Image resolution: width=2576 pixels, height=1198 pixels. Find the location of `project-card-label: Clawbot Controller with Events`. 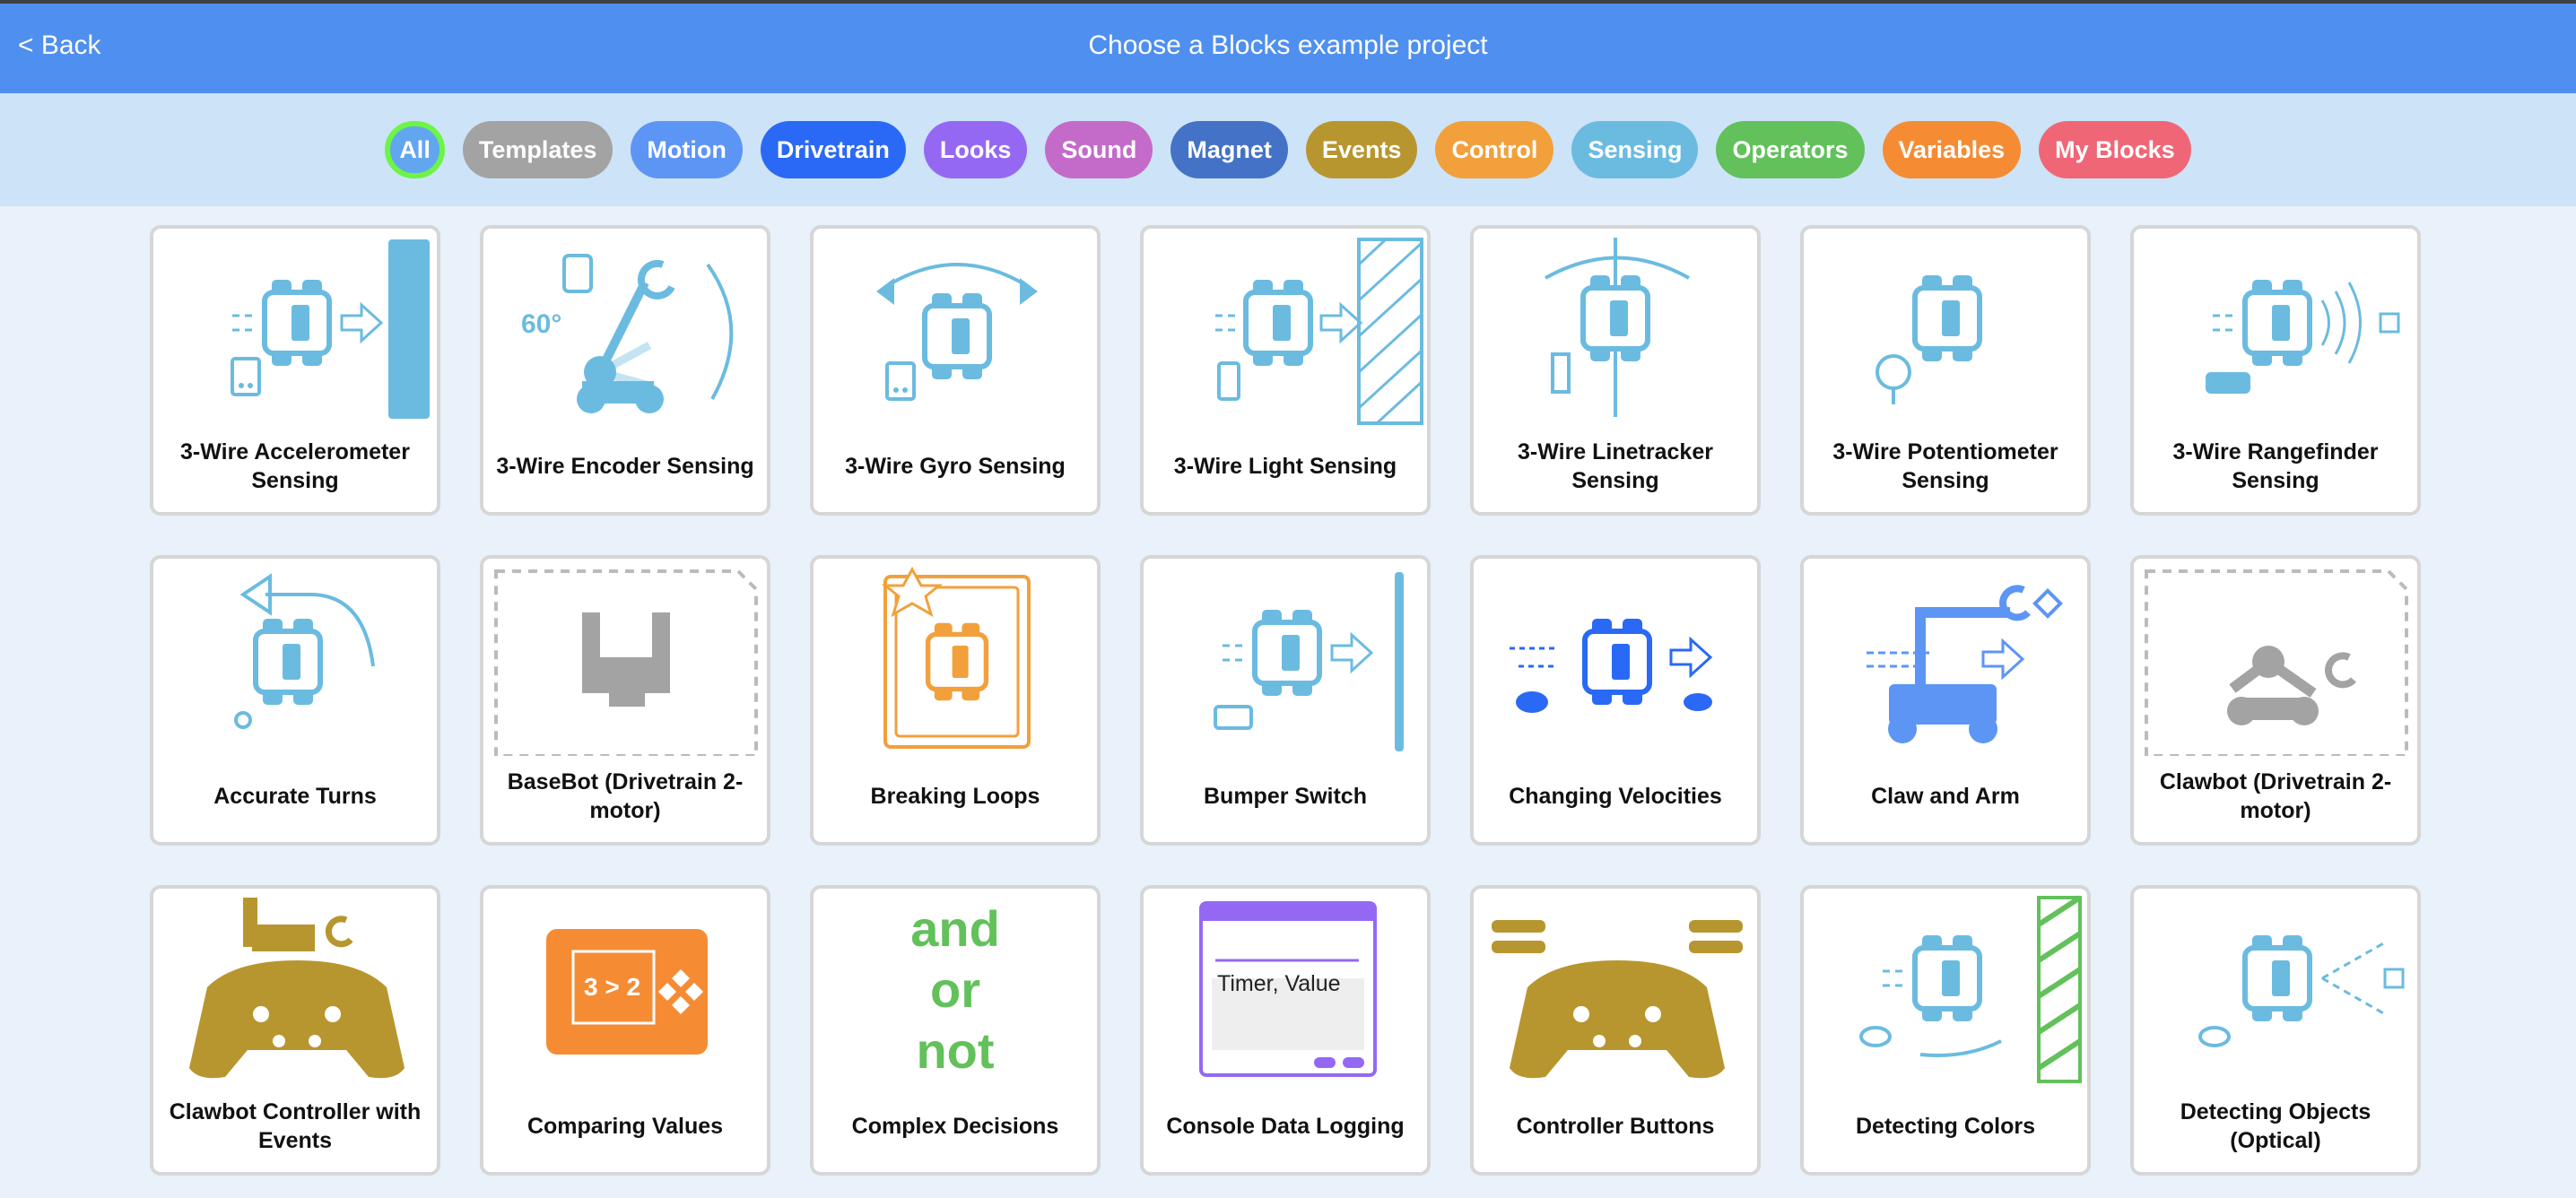

project-card-label: Clawbot Controller with Events is located at coordinates (295, 1126).